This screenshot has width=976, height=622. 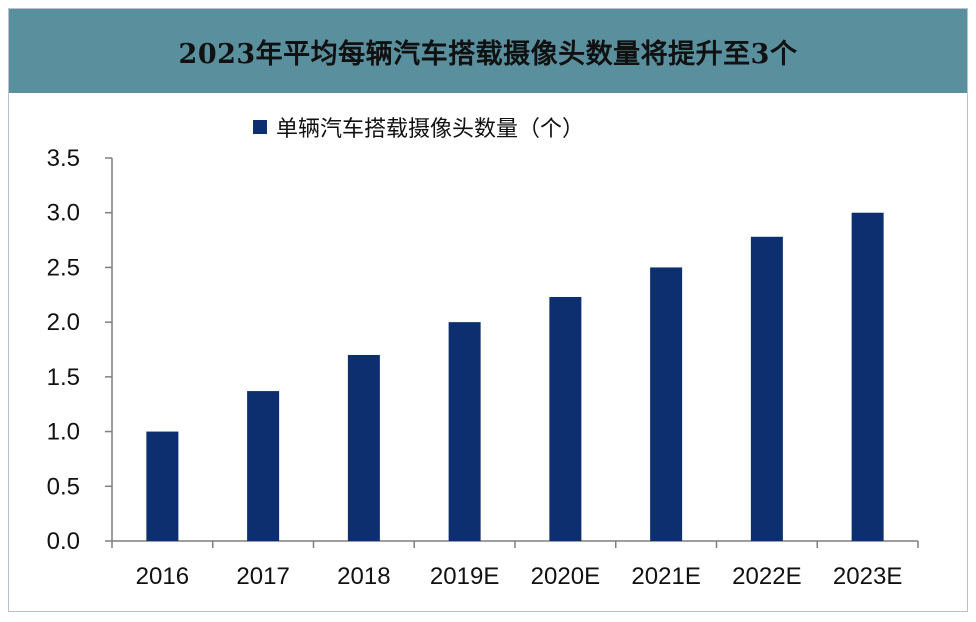 I want to click on title-band: 2023年平均每辆汽车搭载摄像头数量将提升至3个, so click(x=488, y=51).